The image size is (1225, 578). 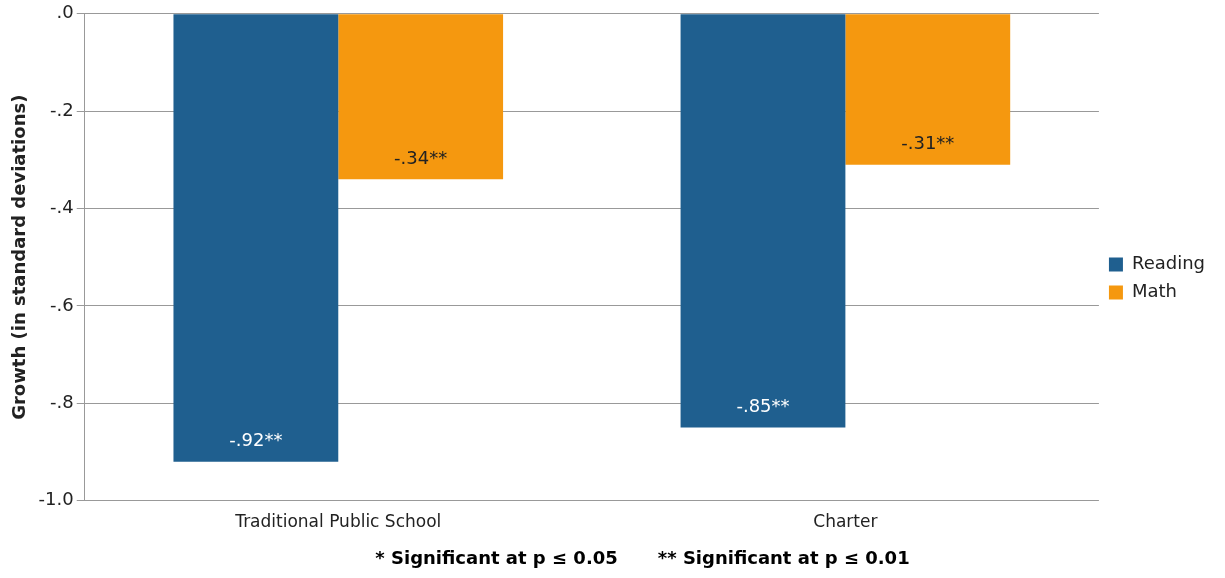 I want to click on y-tick-label: -.2, so click(x=62, y=109).